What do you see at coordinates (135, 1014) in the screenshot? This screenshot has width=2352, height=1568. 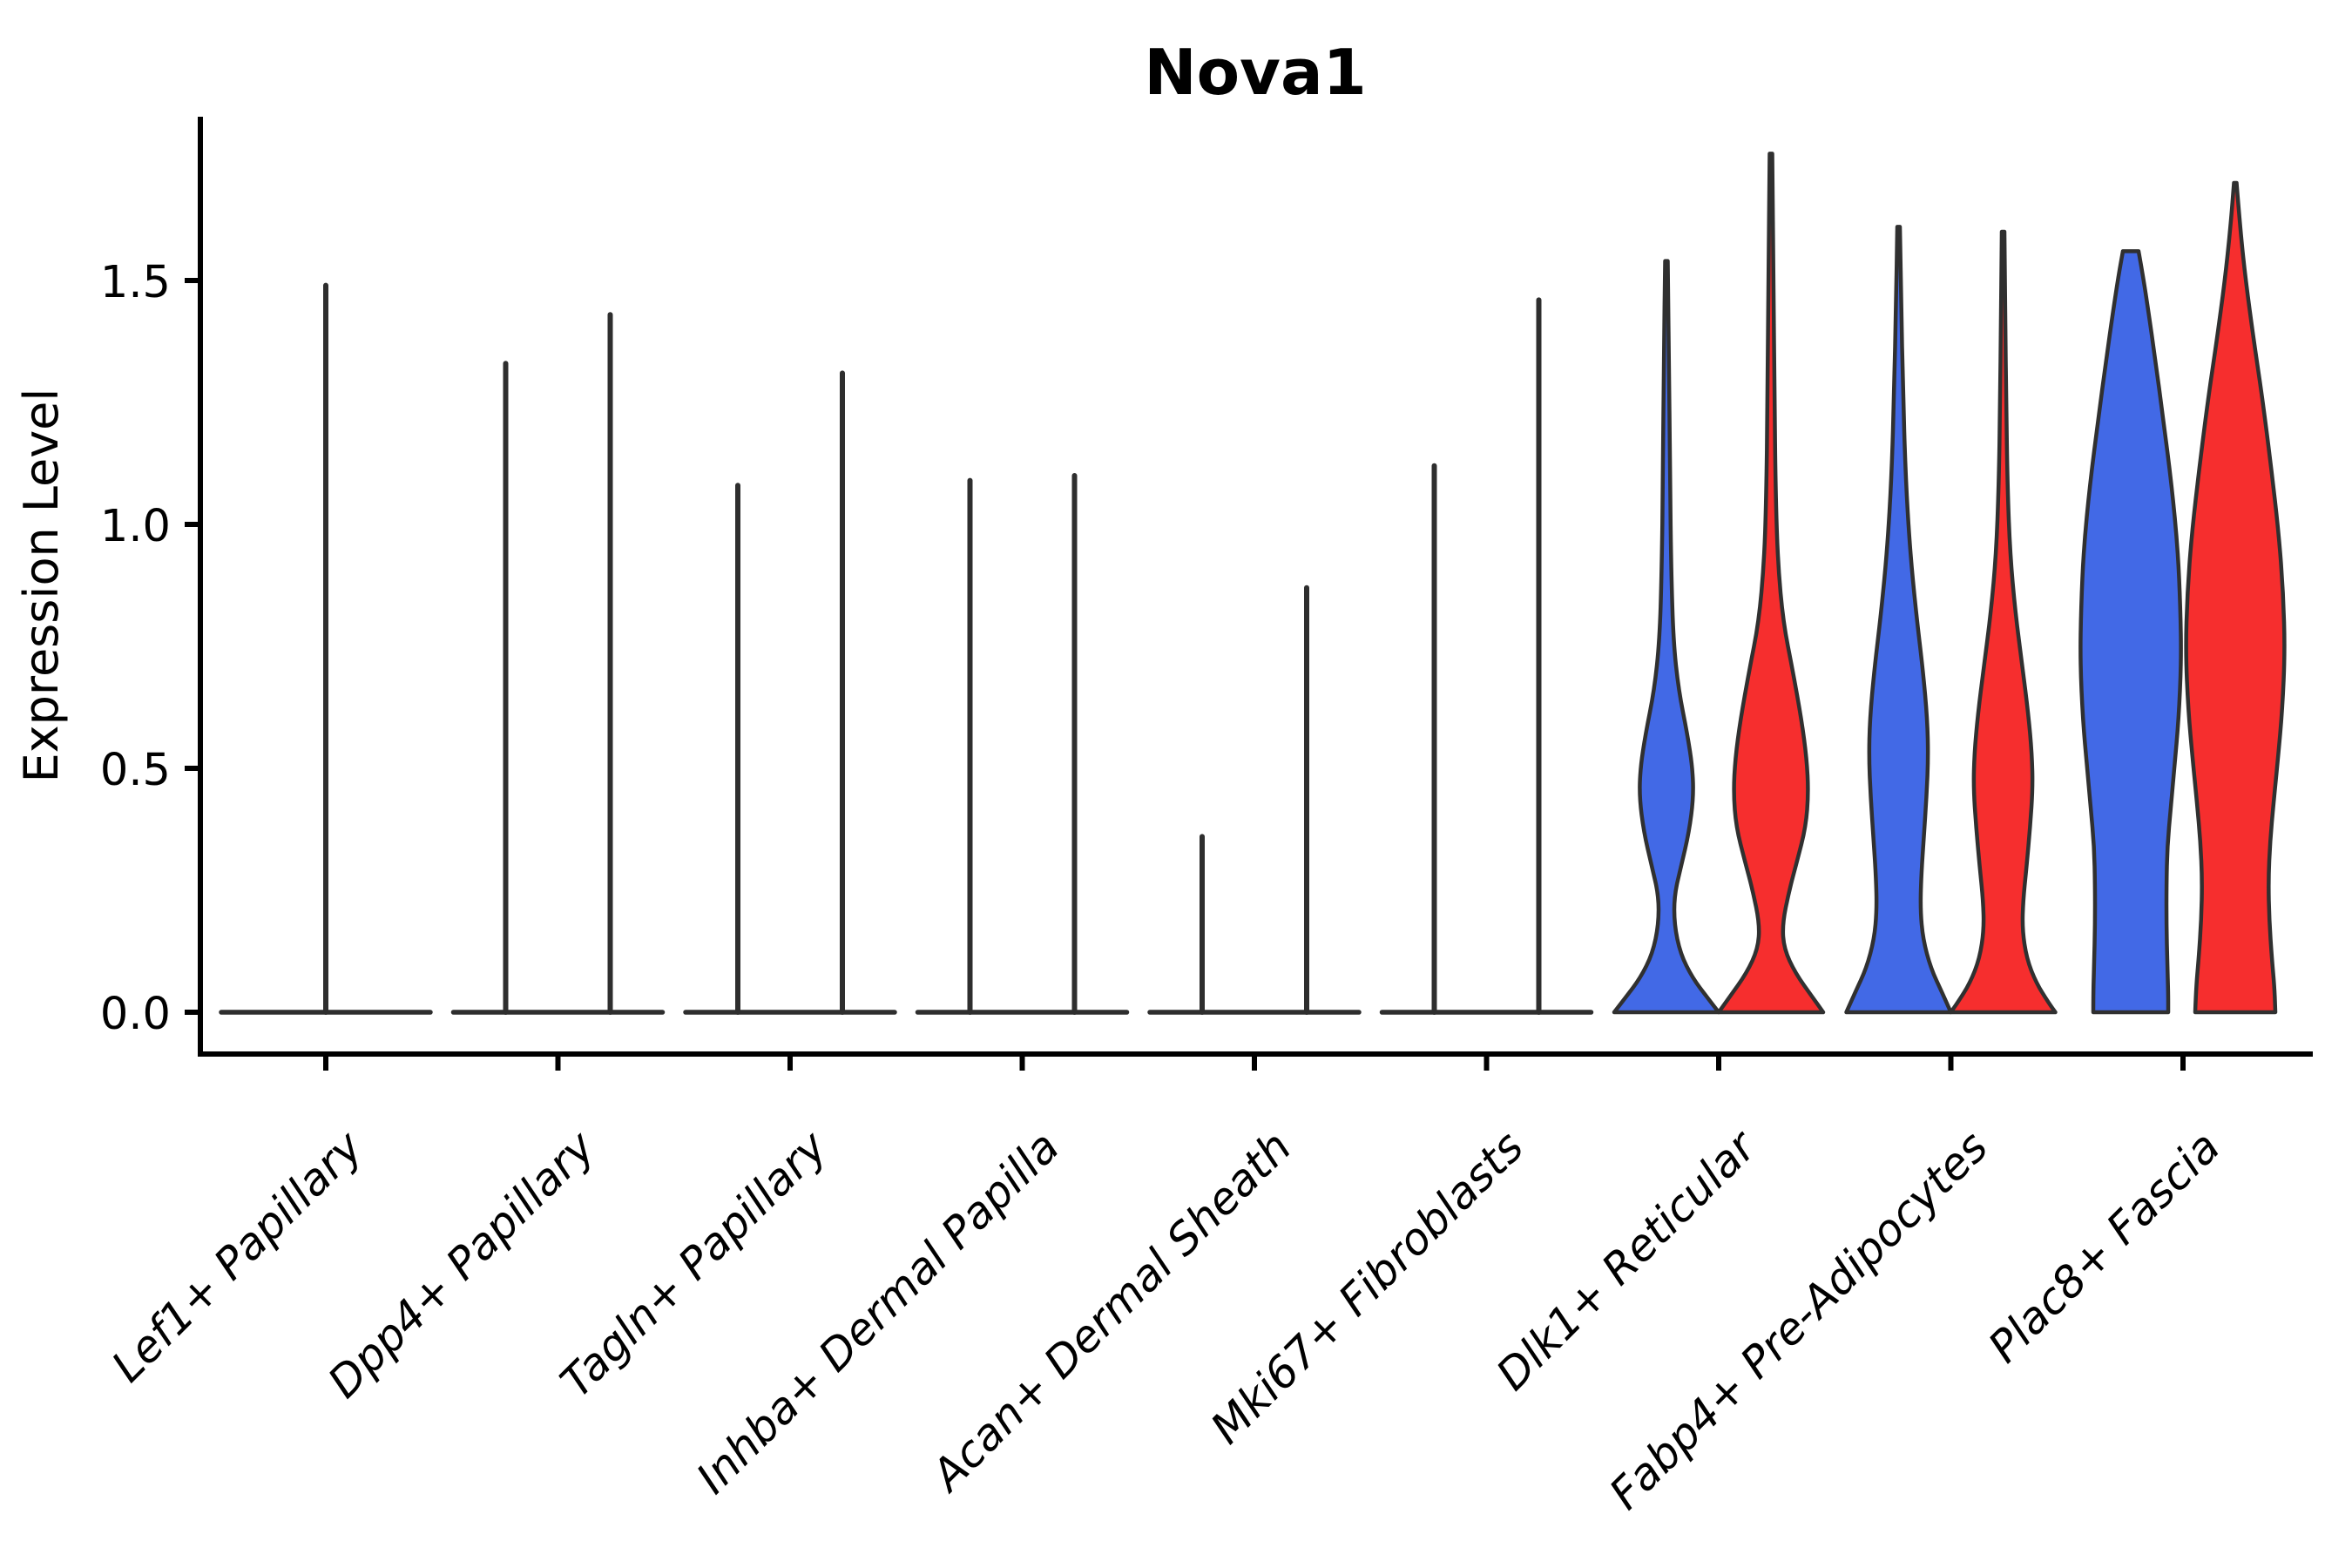 I see `y-tick-label: 0.0` at bounding box center [135, 1014].